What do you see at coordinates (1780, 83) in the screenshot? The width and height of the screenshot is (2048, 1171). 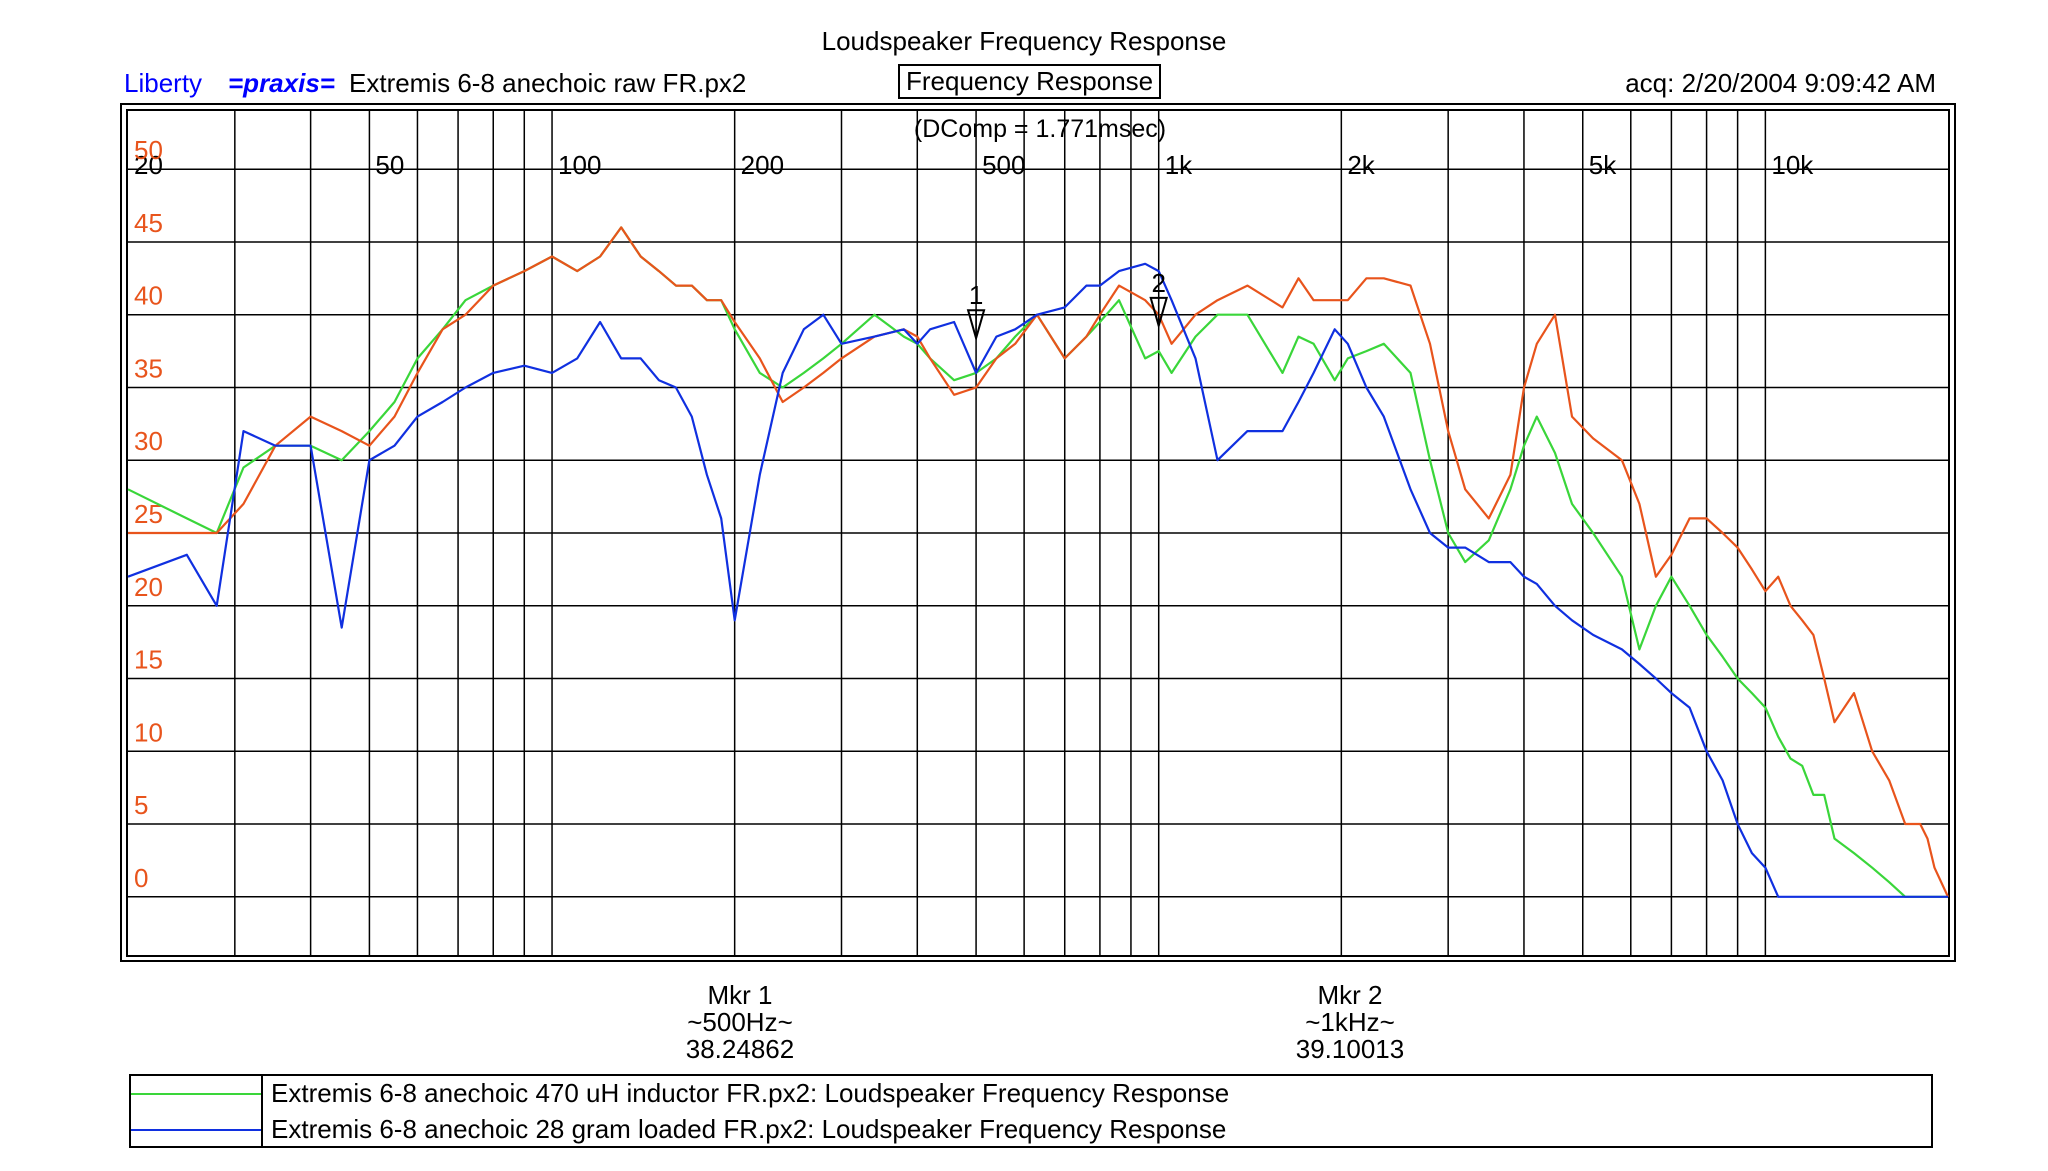 I see `acquisition-timestamp: acq: 2/20/2004 9:09:42 AM` at bounding box center [1780, 83].